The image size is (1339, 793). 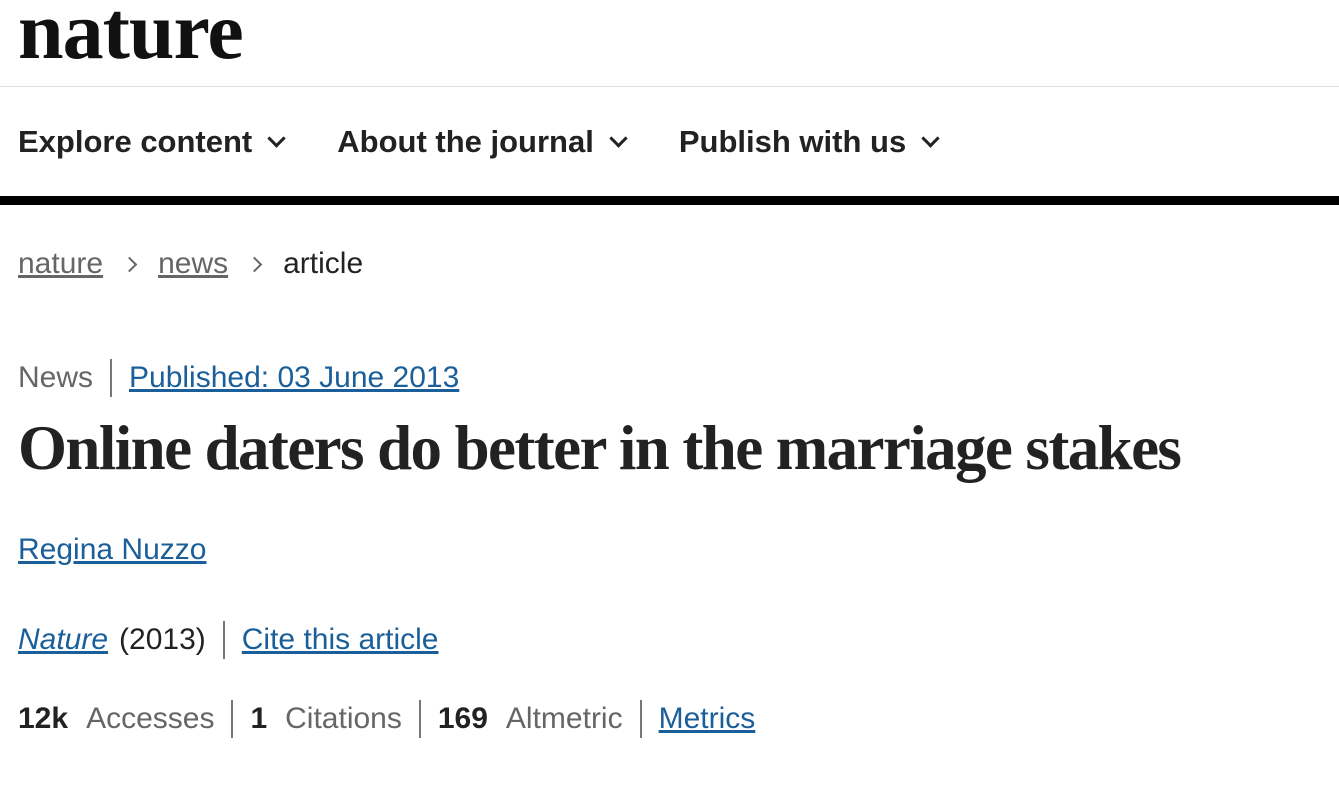 I want to click on nav-about-journal: About the journal, so click(x=482, y=142).